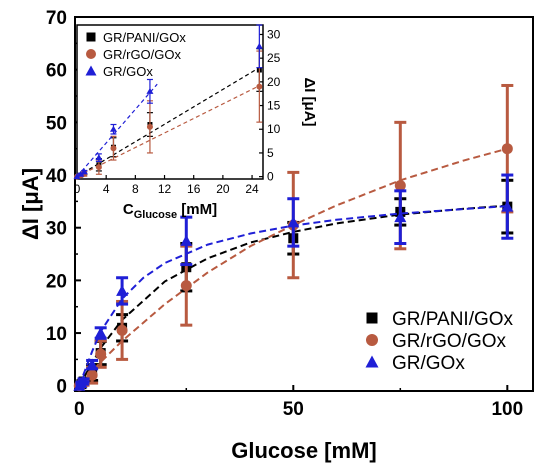 Image resolution: width=550 pixels, height=470 pixels. I want to click on legend-label: GR/GOx, so click(428, 363).